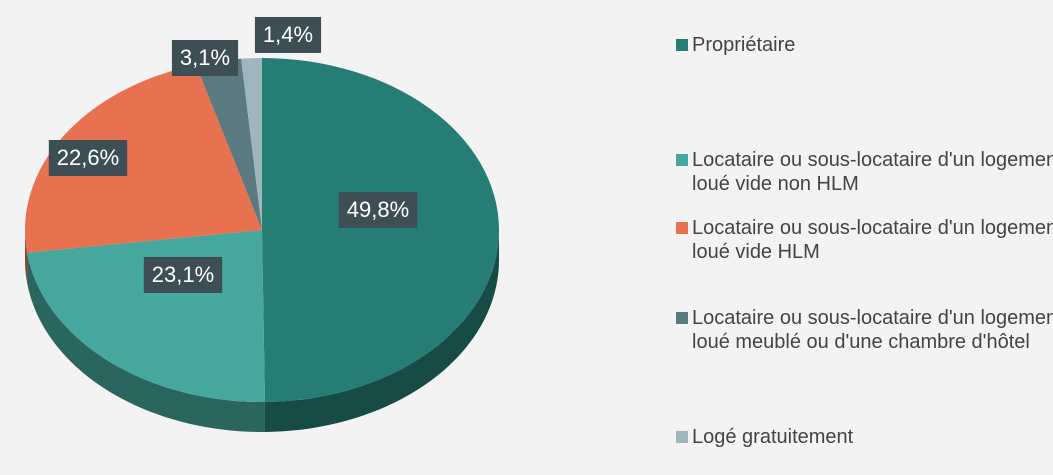 Image resolution: width=1053 pixels, height=475 pixels. I want to click on data-label-text: 22,6%, so click(88, 157).